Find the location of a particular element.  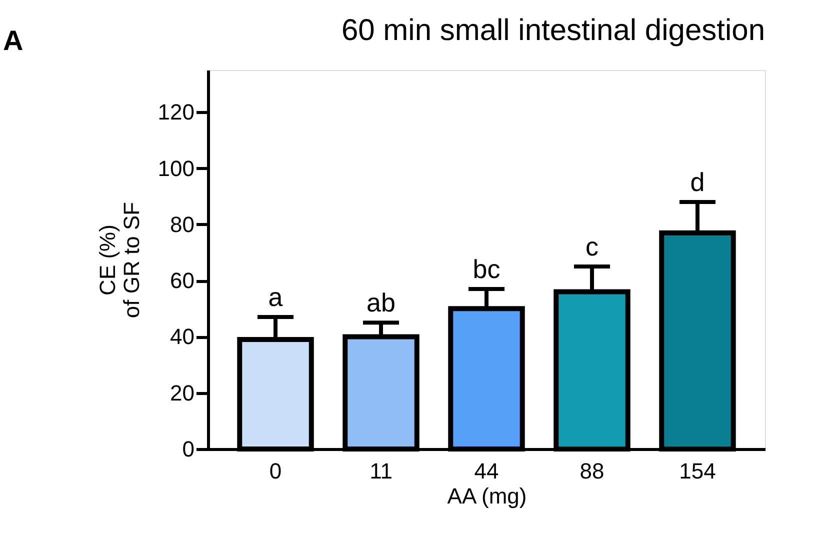

y-tick-label: 60 is located at coordinates (182, 281).